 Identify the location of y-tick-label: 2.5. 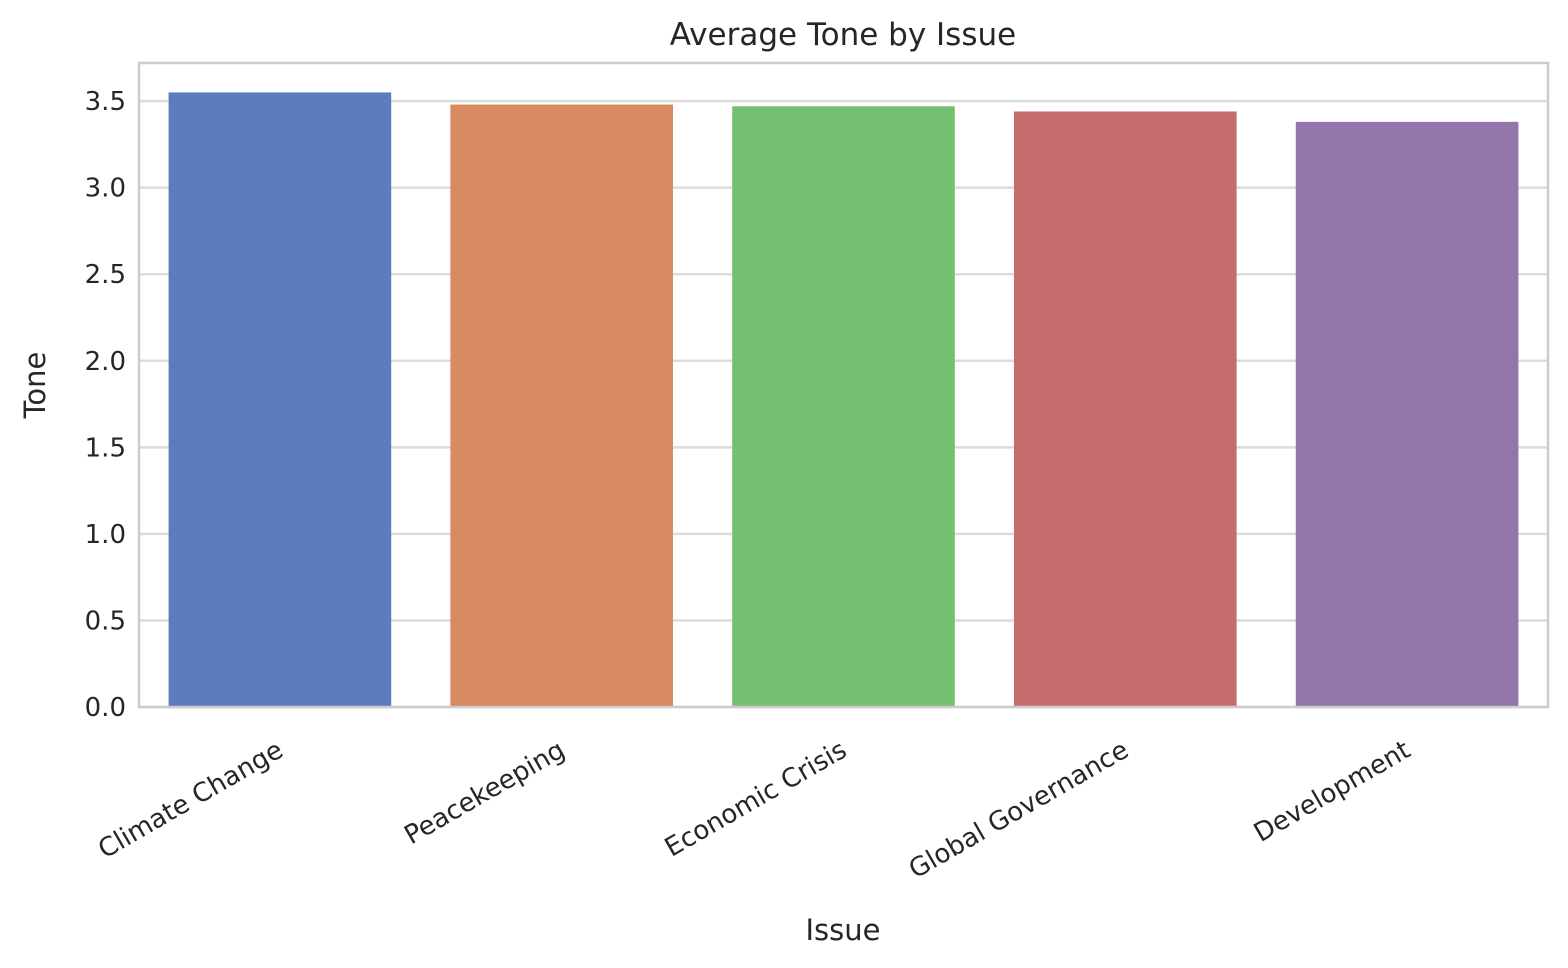
(105, 275).